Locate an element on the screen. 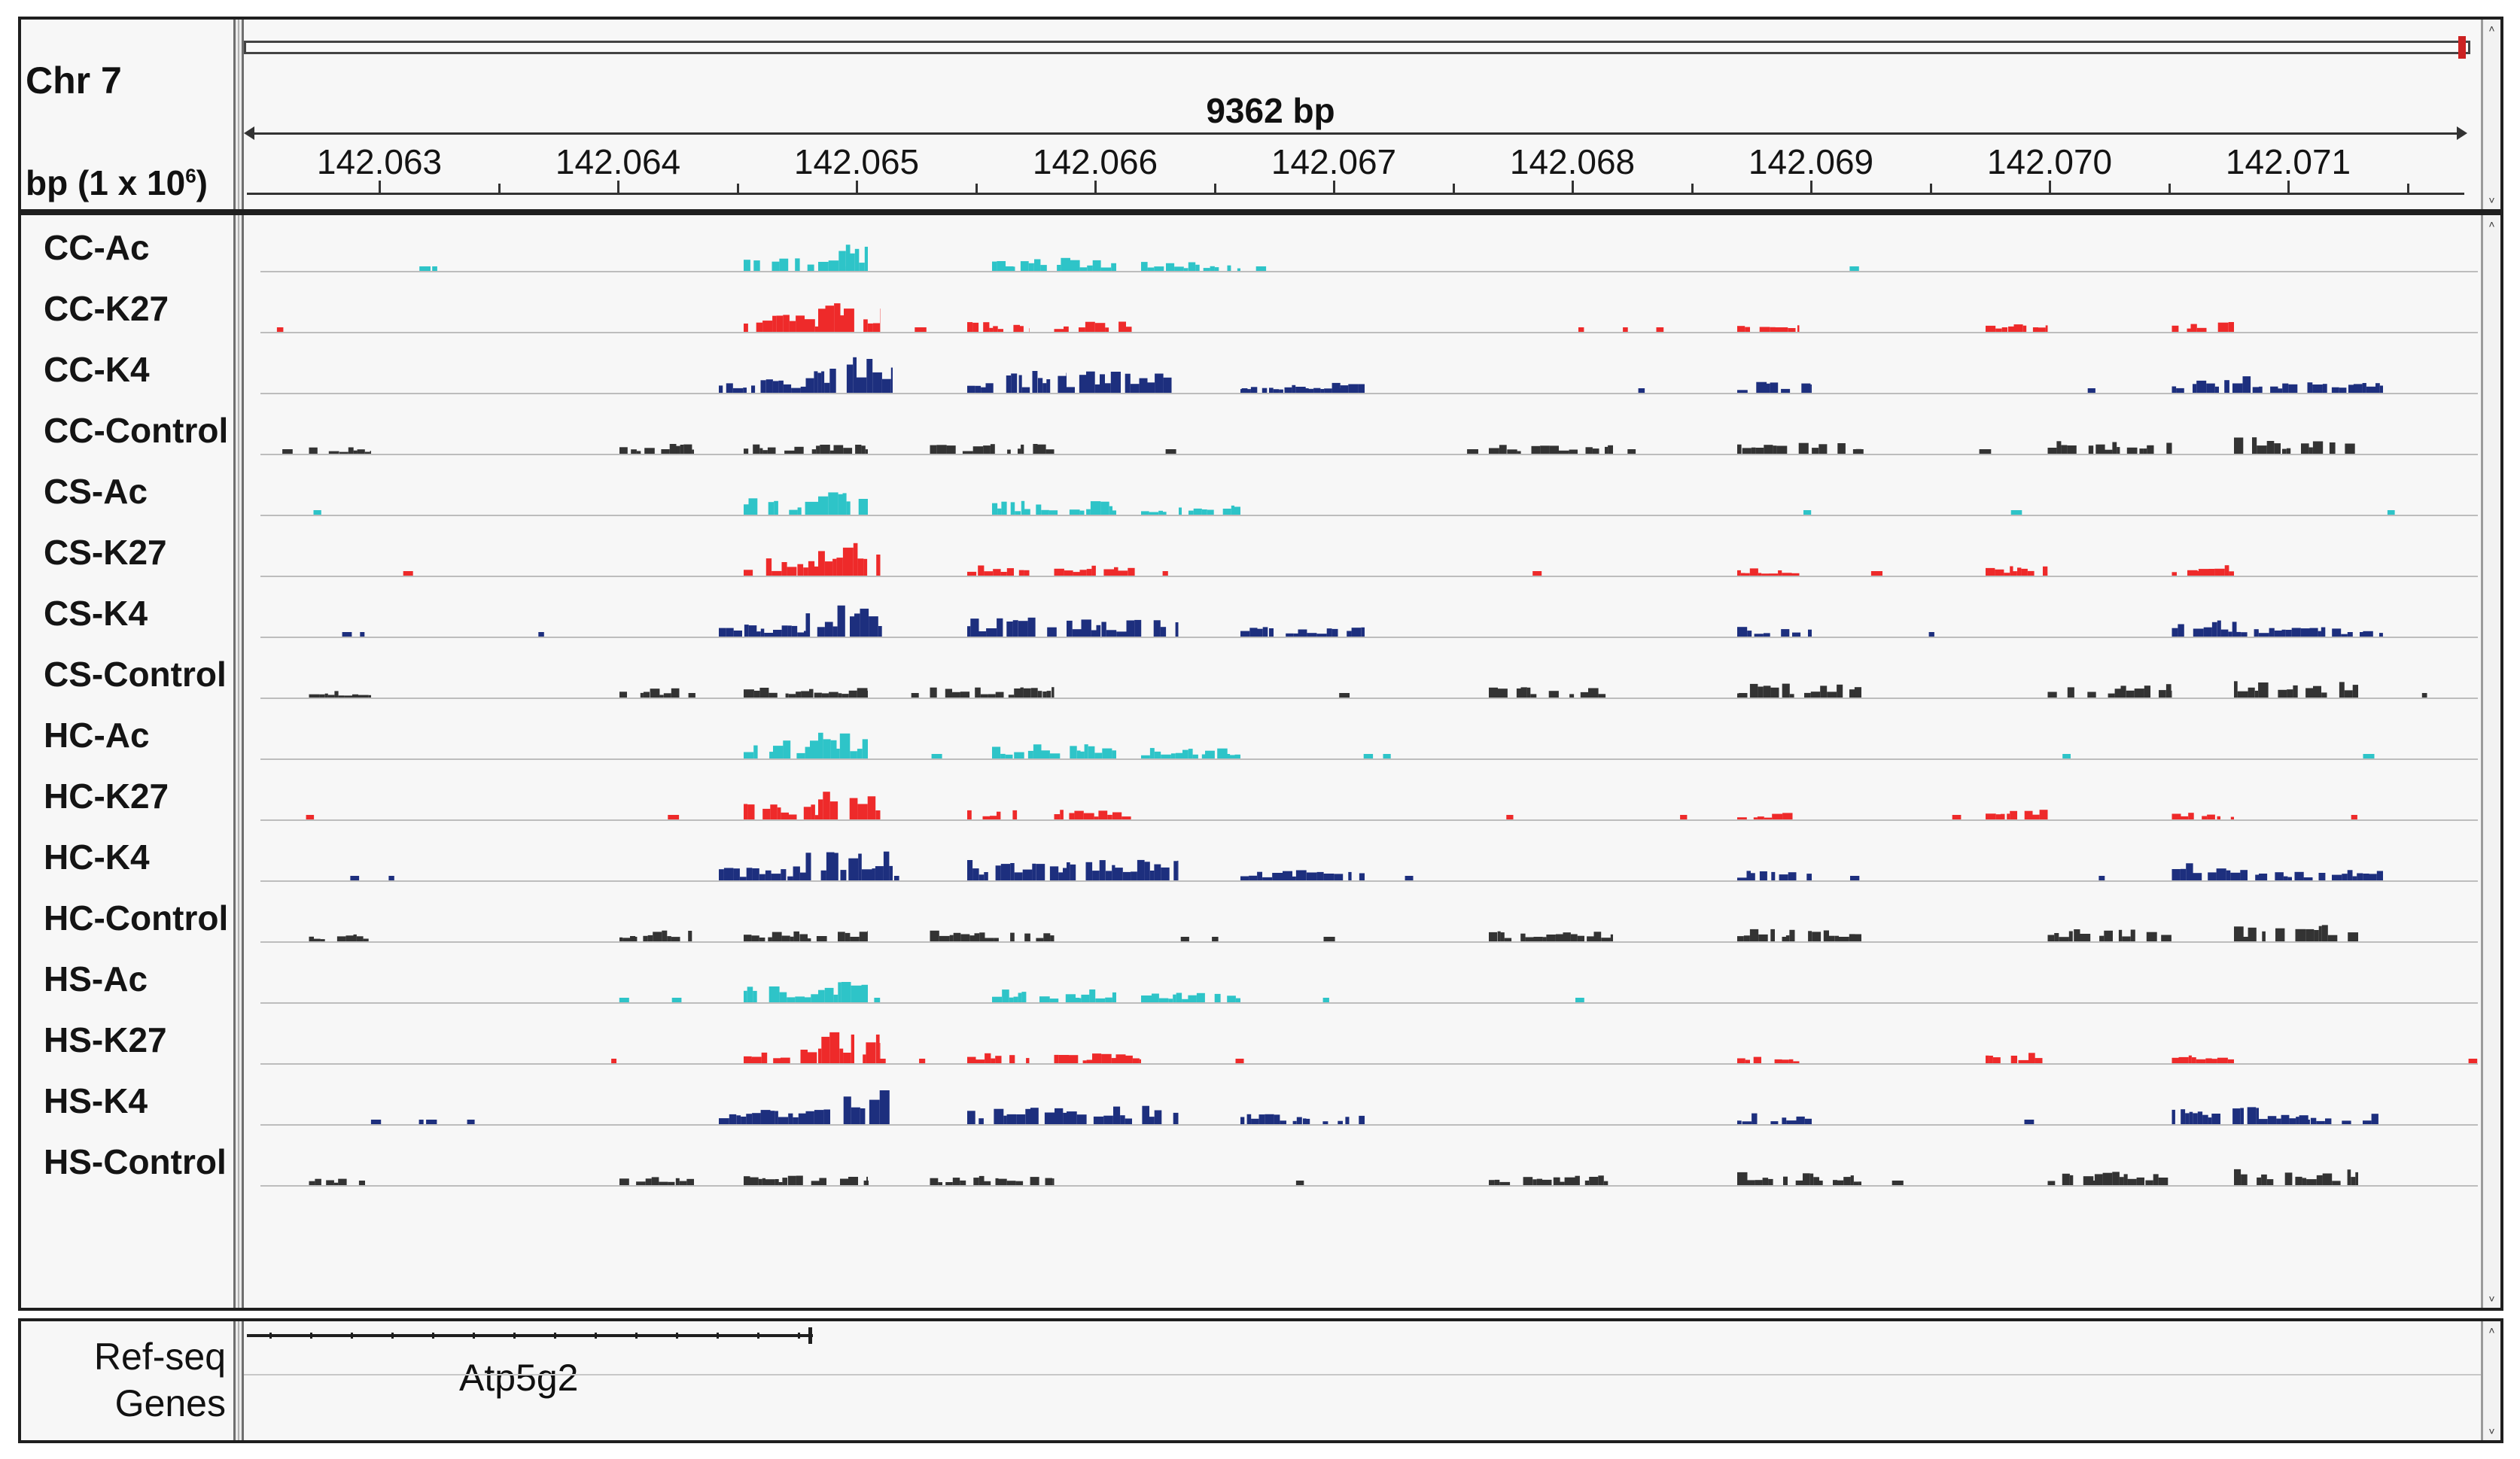 The width and height of the screenshot is (2520, 1459). track-label: HC-K4 is located at coordinates (97, 857).